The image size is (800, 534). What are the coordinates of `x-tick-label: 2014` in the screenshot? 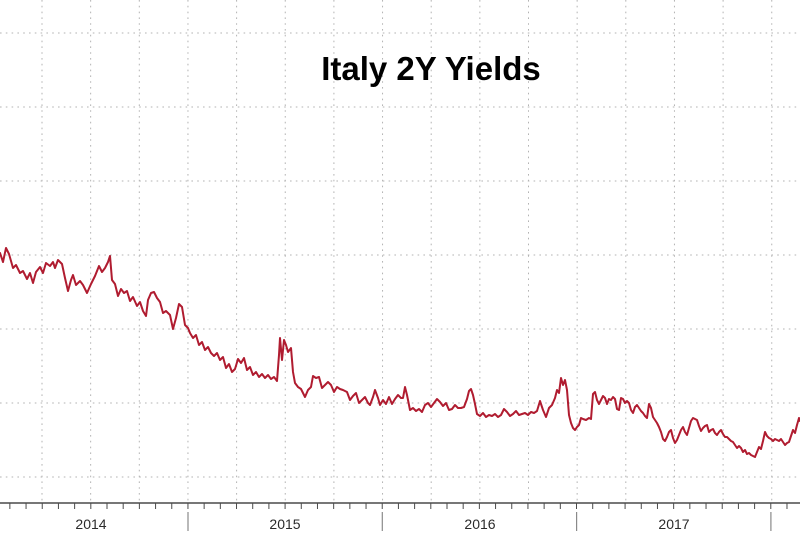 It's located at (90, 524).